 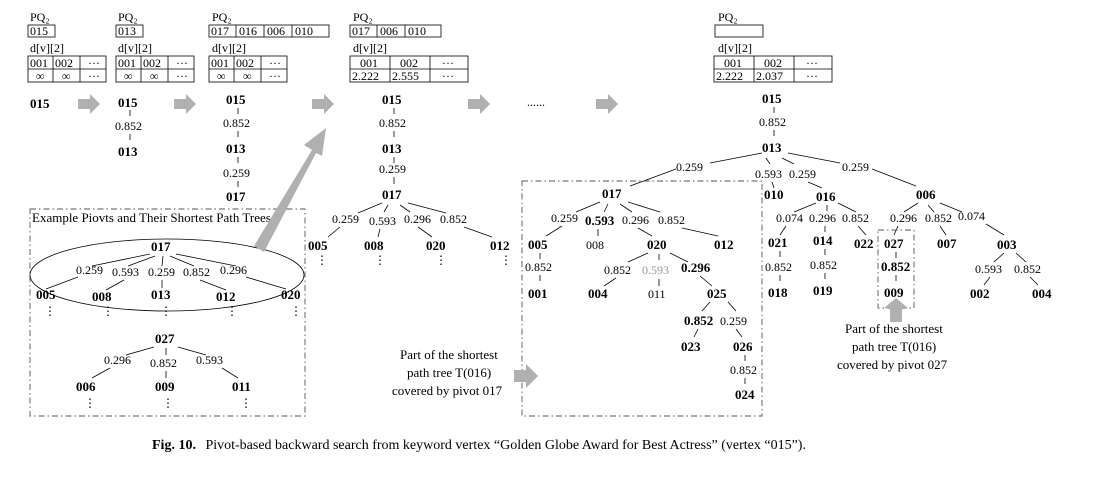 What do you see at coordinates (241, 386) in the screenshot?
I see `node-011: 011` at bounding box center [241, 386].